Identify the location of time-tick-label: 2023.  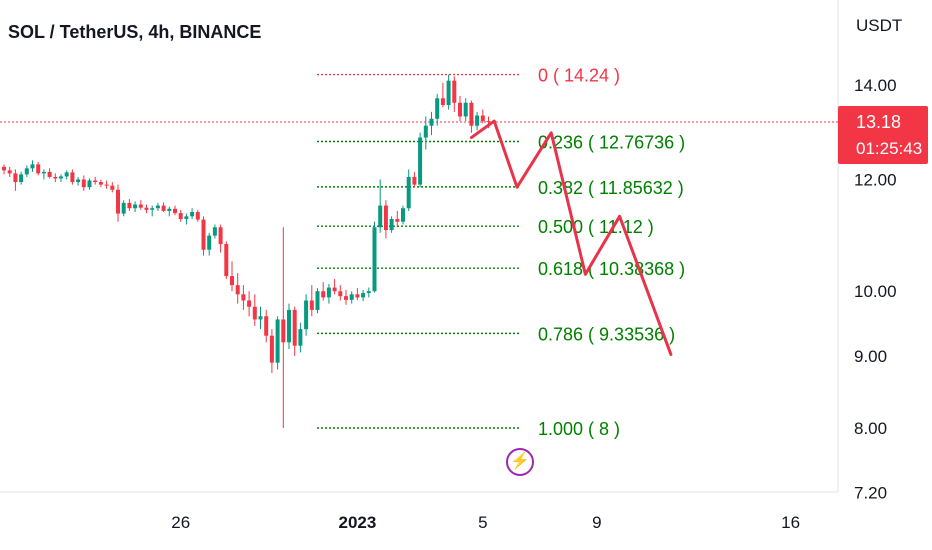
(357, 522).